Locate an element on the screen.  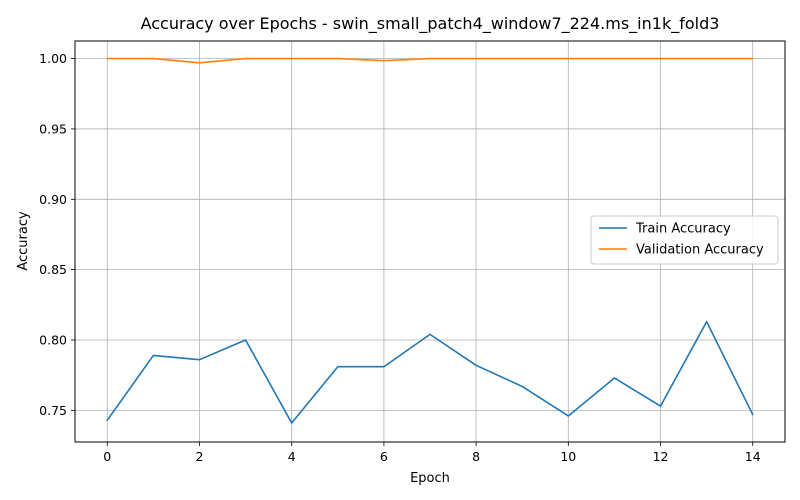
series-line-validation-accuracy is located at coordinates (430, 60).